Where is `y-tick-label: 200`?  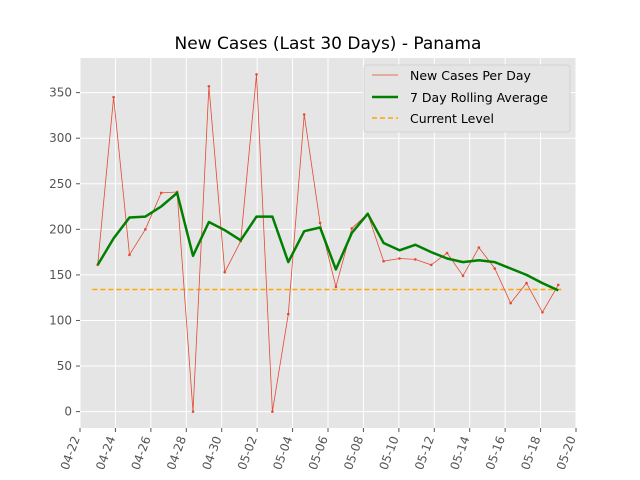 y-tick-label: 200 is located at coordinates (60, 229).